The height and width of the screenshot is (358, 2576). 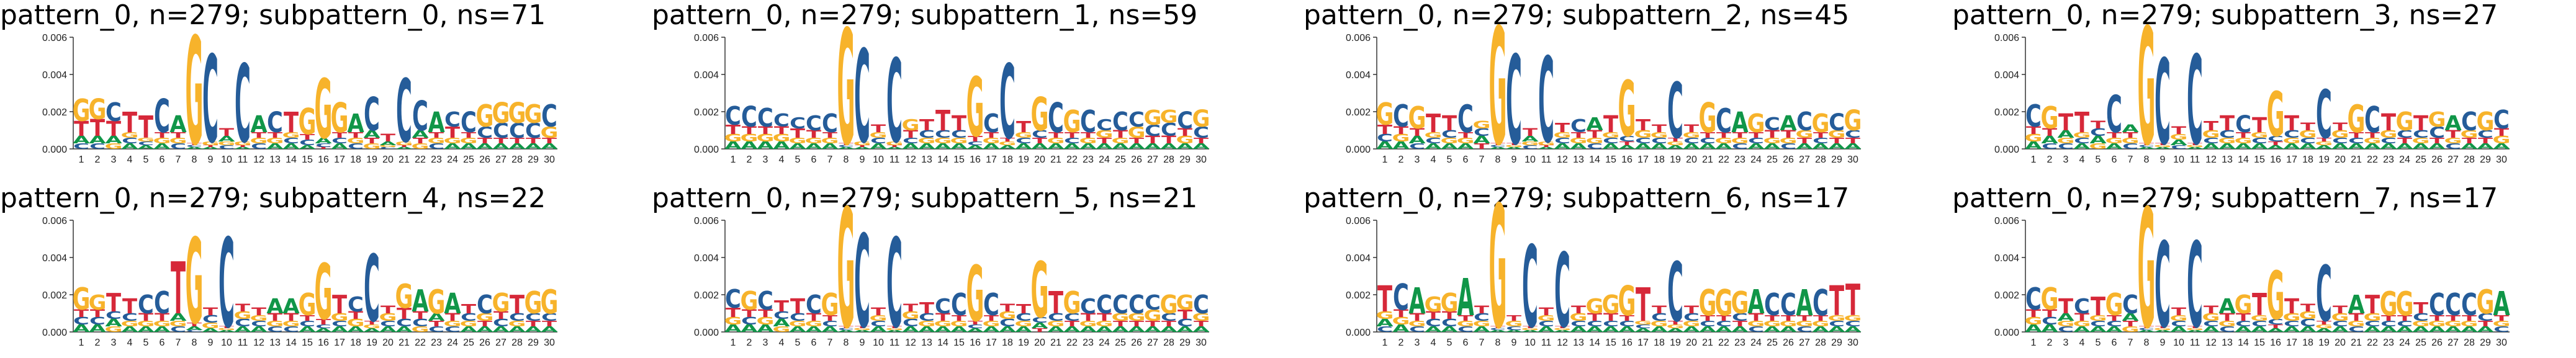 What do you see at coordinates (749, 343) in the screenshot?
I see `x-tick-label: 2` at bounding box center [749, 343].